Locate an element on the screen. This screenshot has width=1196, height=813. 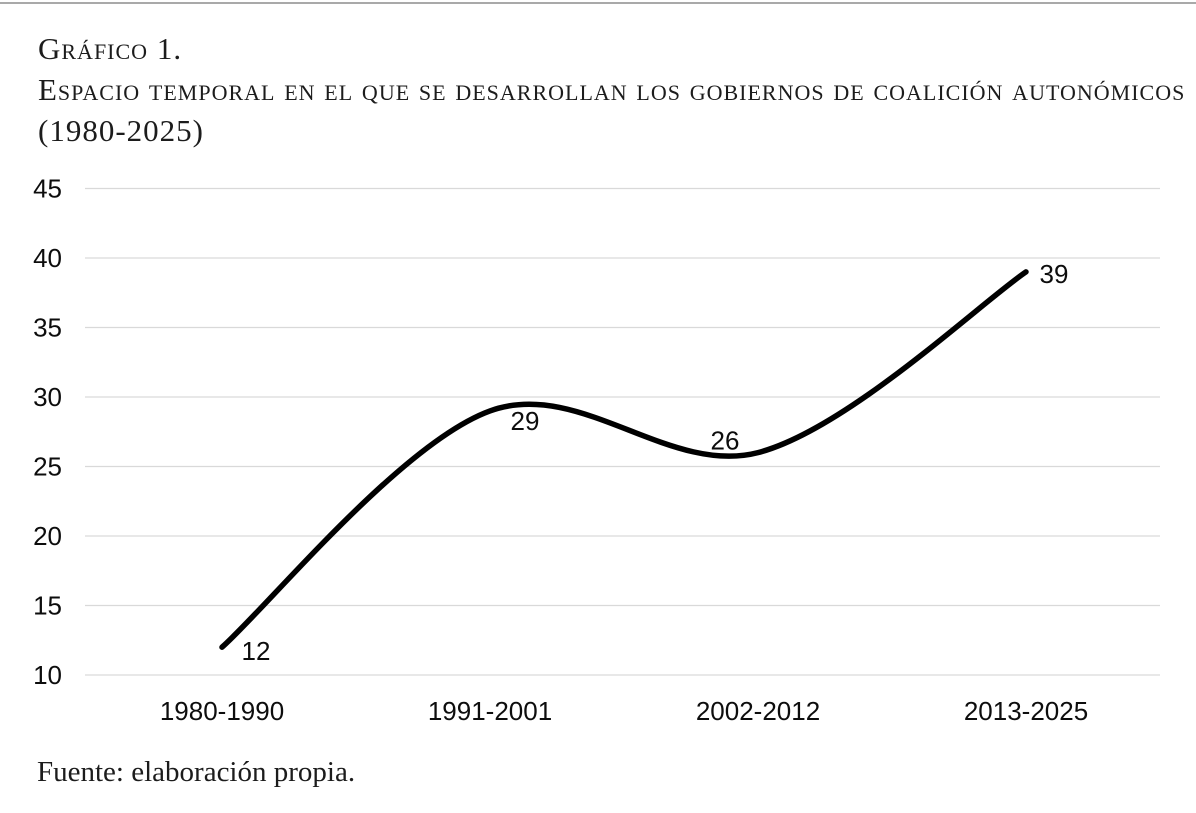
data-point-label: 29 is located at coordinates (525, 421).